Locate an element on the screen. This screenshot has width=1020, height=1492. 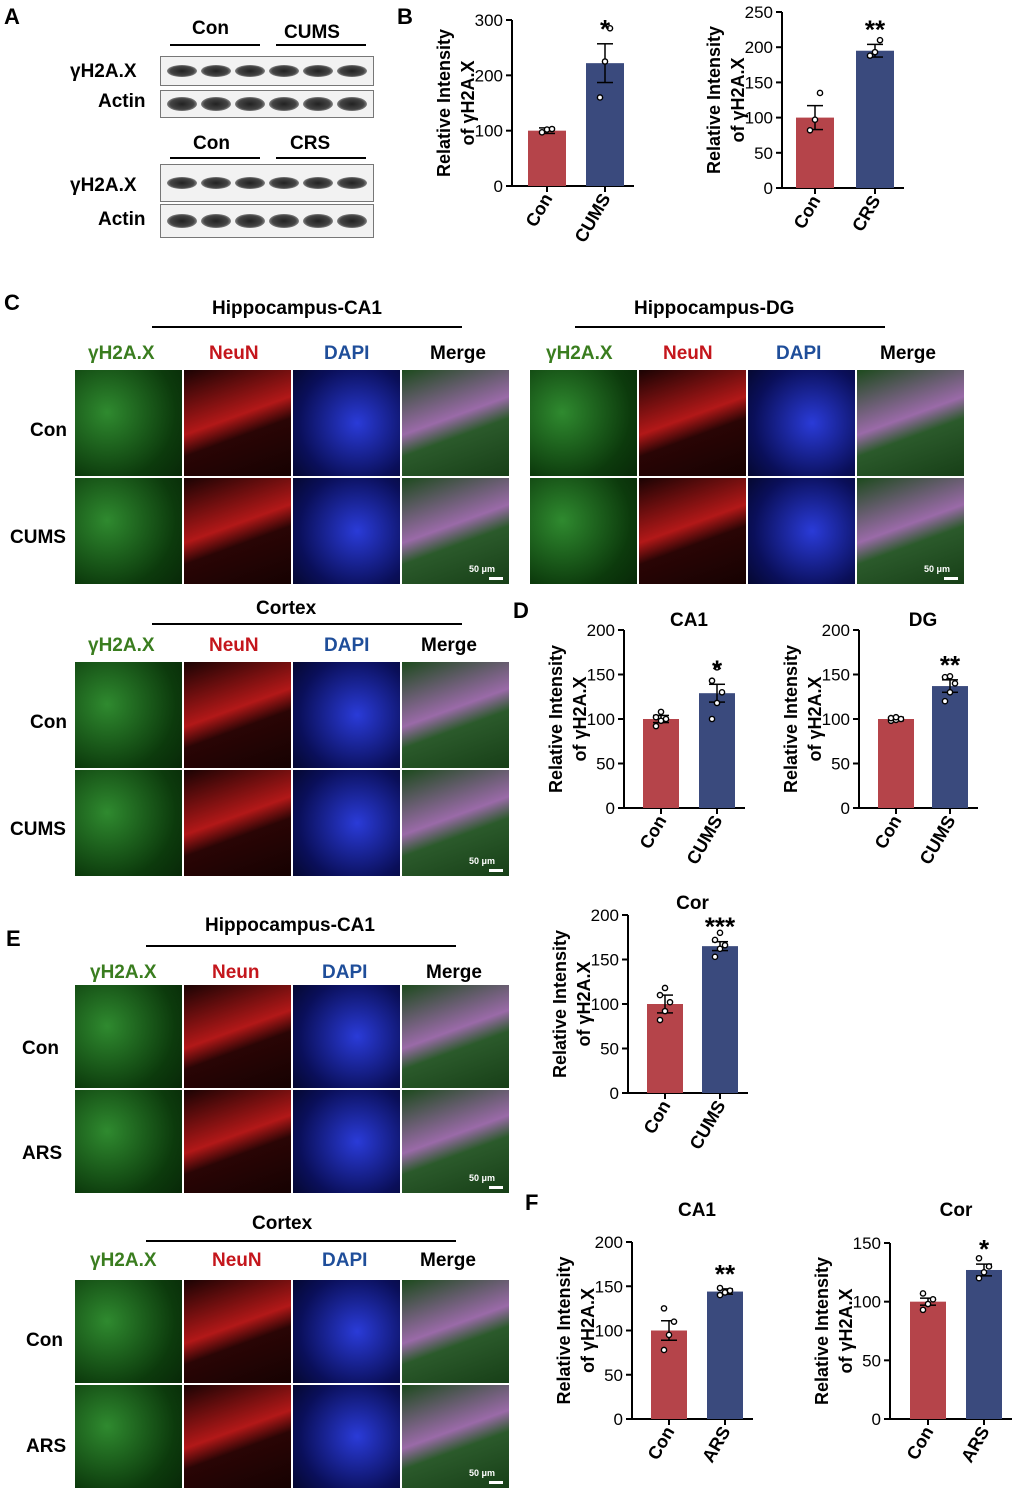
panel-letter-a: A is located at coordinates (12, 16).